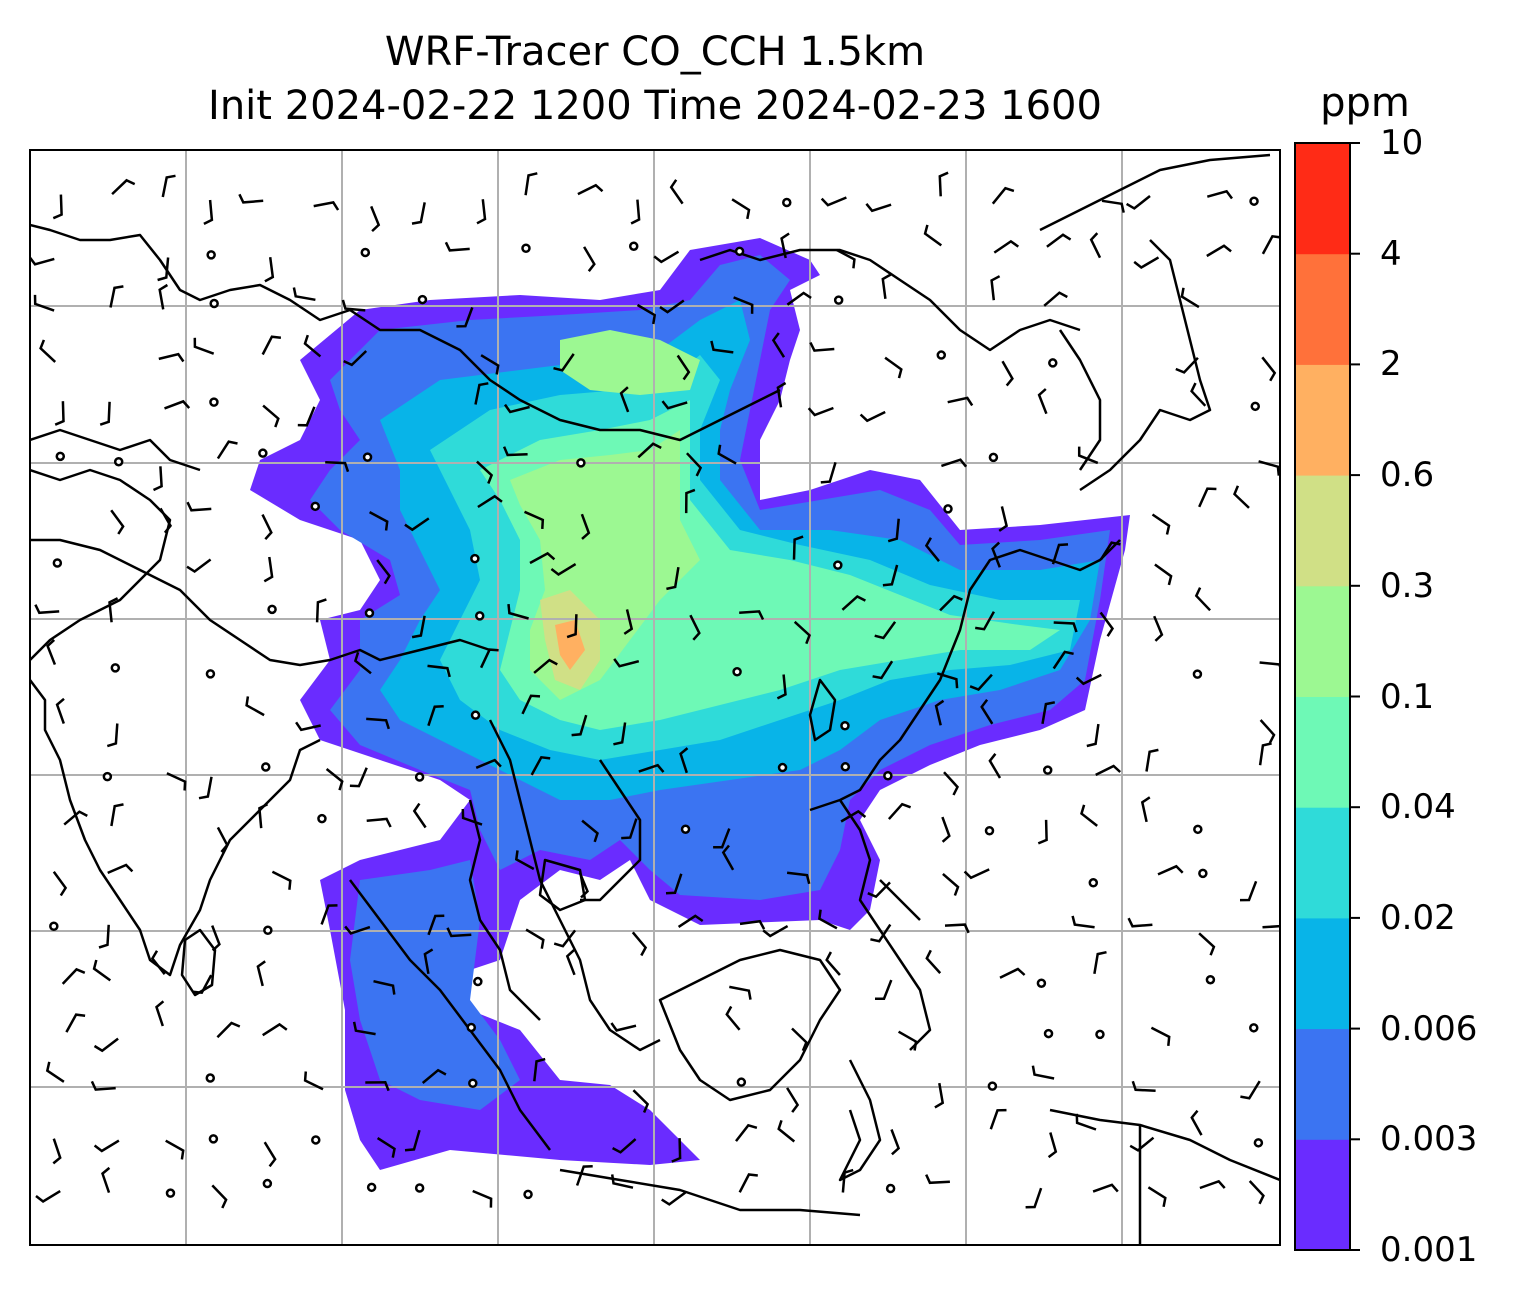  What do you see at coordinates (1429, 1139) in the screenshot?
I see `colorbar-tick-label: 0.003` at bounding box center [1429, 1139].